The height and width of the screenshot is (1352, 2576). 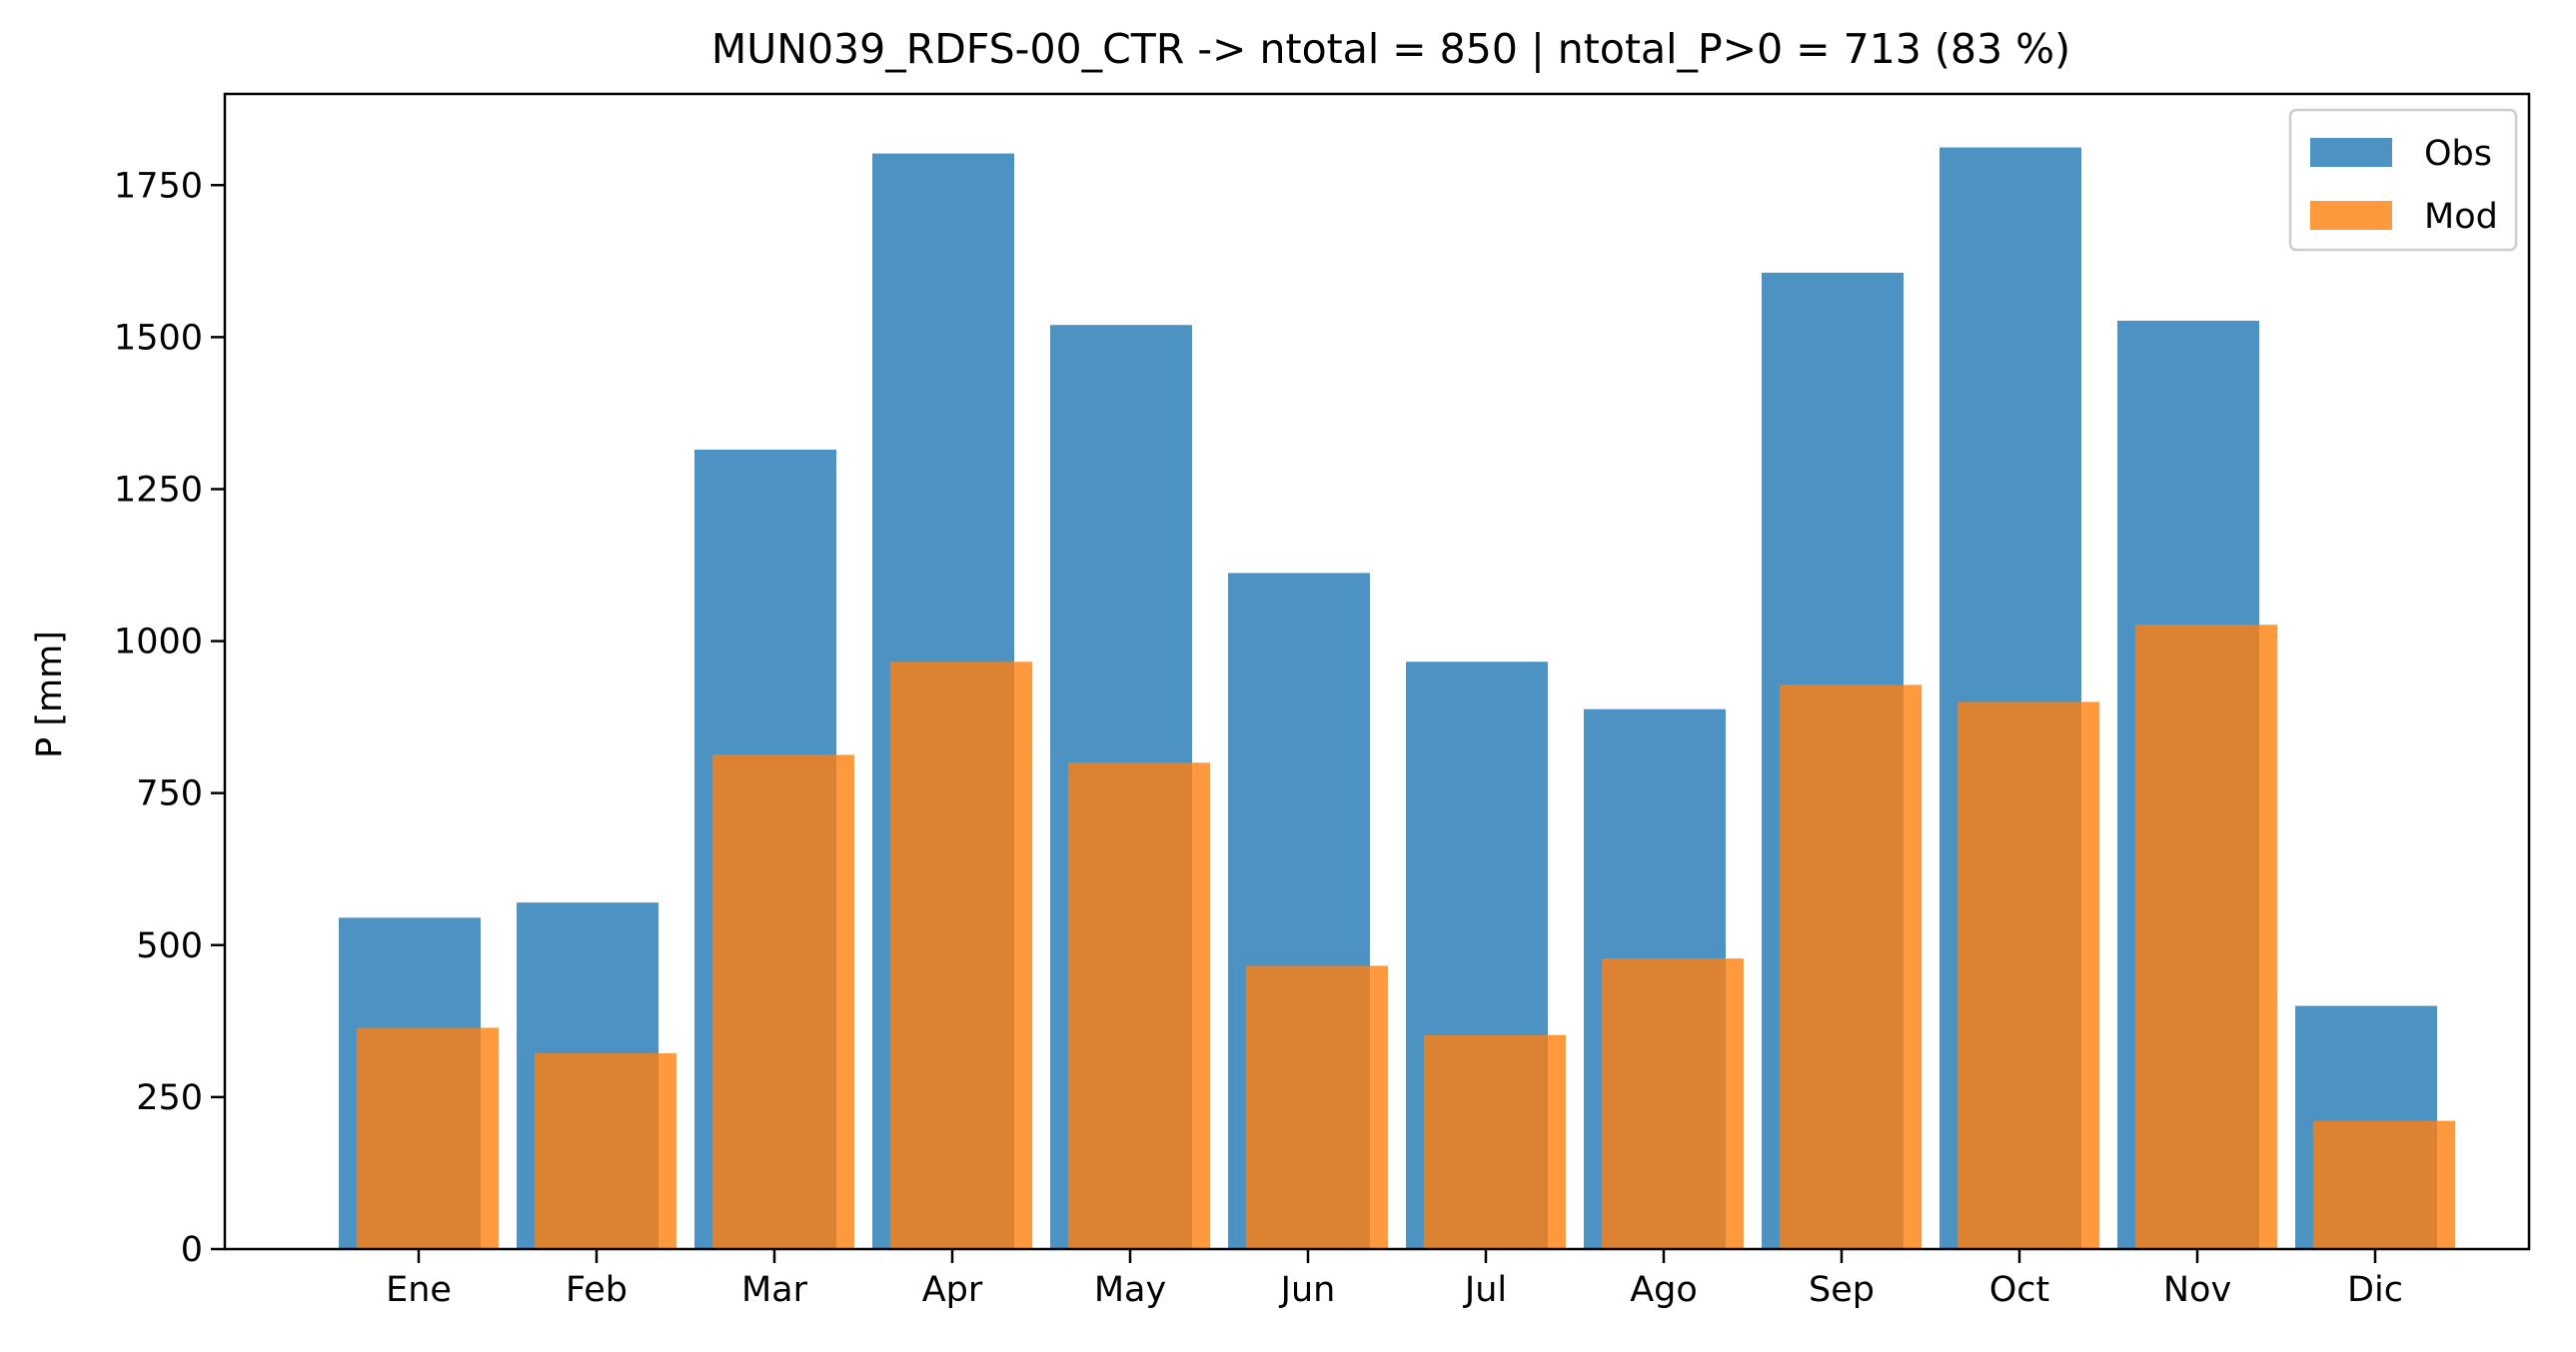 What do you see at coordinates (1485, 1290) in the screenshot?
I see `x-tick-label: Jul` at bounding box center [1485, 1290].